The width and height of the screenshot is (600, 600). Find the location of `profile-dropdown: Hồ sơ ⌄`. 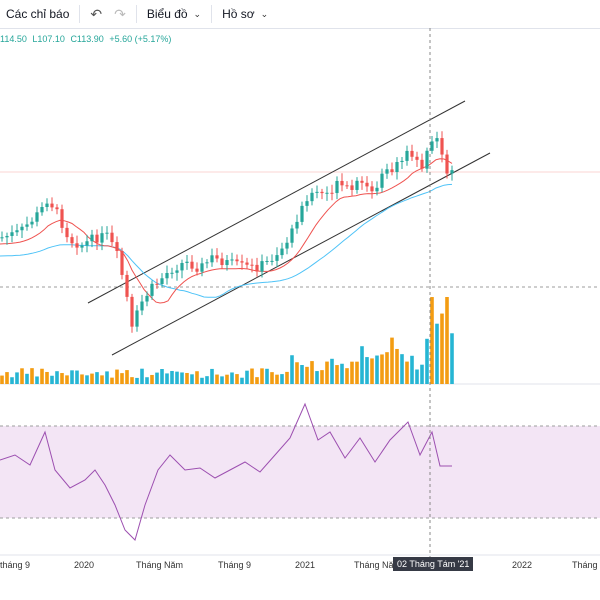

profile-dropdown: Hồ sơ ⌄ is located at coordinates (245, 14).